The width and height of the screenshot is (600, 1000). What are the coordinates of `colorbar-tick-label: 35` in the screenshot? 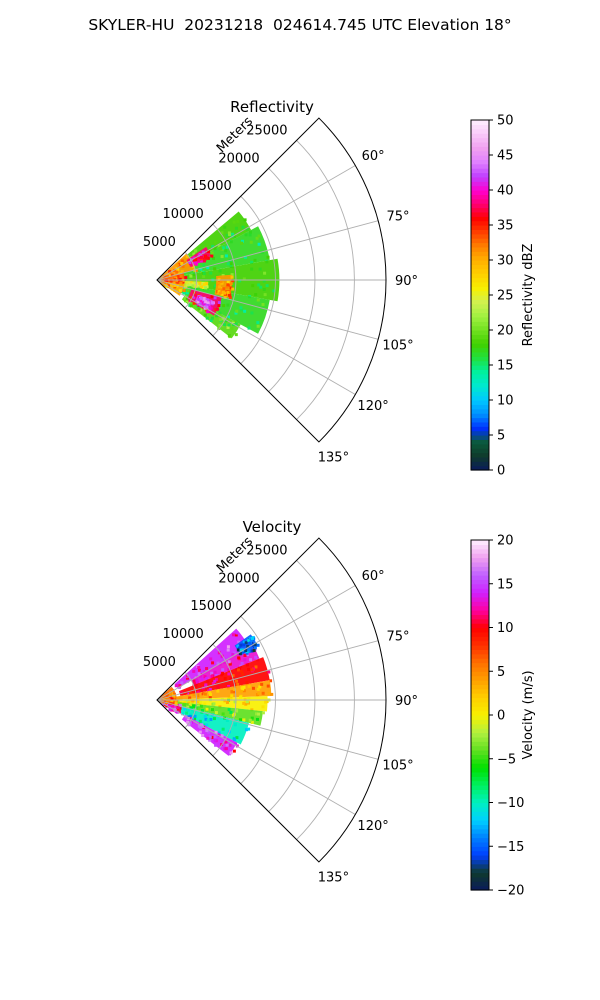 It's located at (505, 226).